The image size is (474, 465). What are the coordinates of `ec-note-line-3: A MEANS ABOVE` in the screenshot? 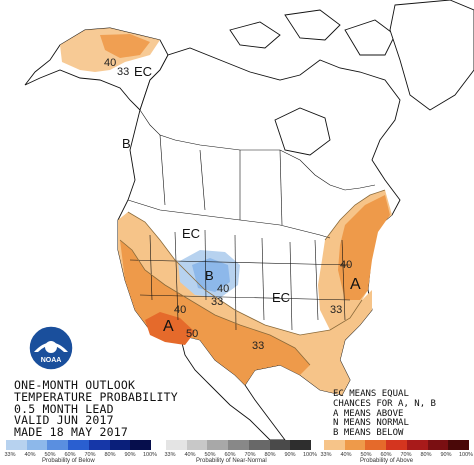 It's located at (368, 413).